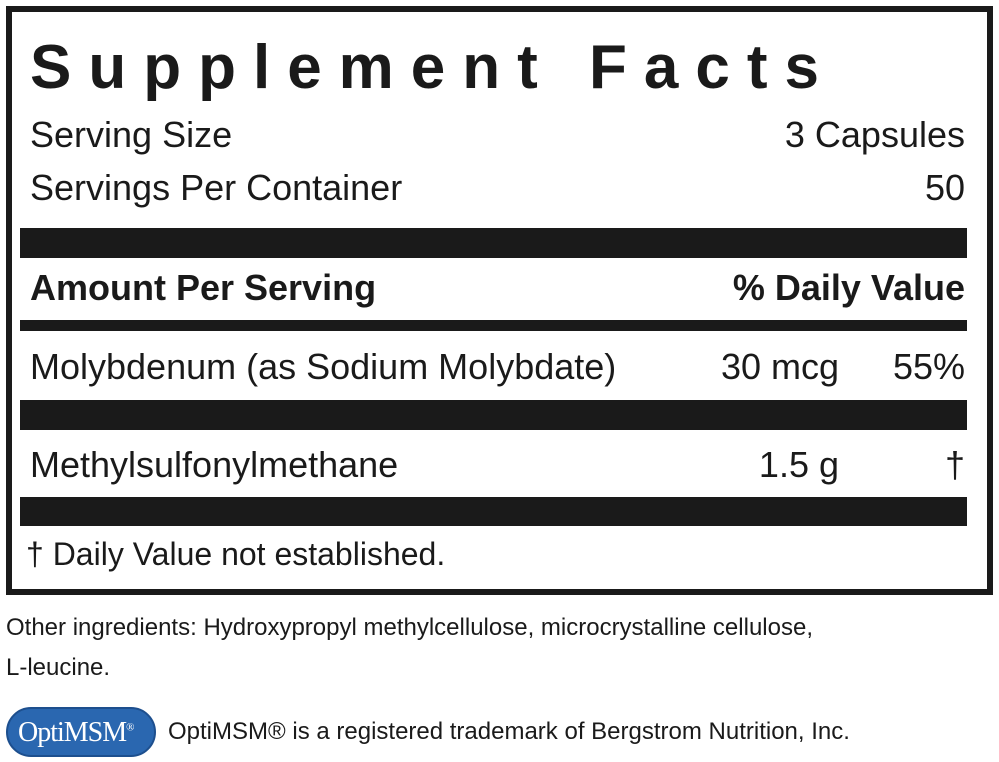 The image size is (999, 762). What do you see at coordinates (216, 187) in the screenshot?
I see `servings-per-container-label: Servings Per Container` at bounding box center [216, 187].